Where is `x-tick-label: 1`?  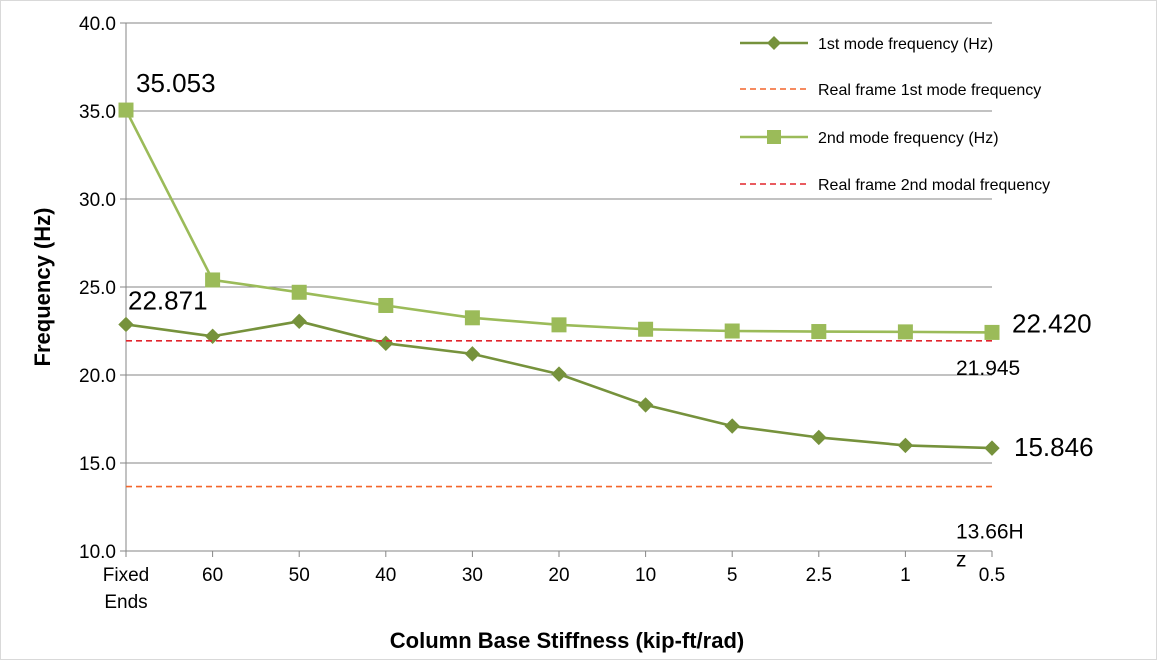
x-tick-label: 1 is located at coordinates (905, 575).